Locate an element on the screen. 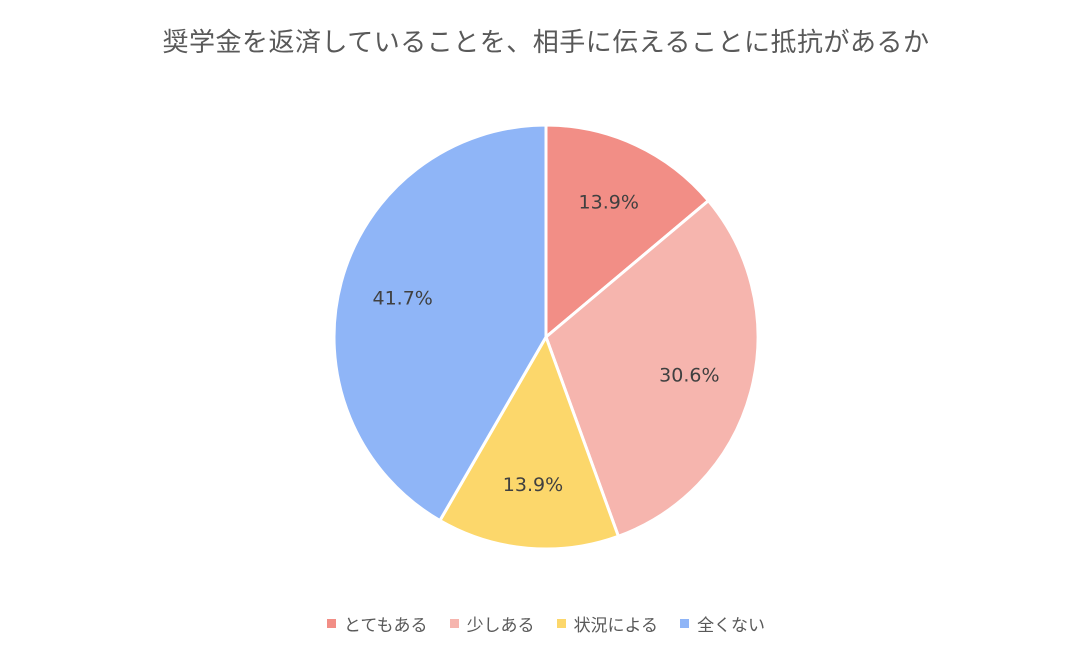  slice-sukoshiaru is located at coordinates (652, 368).